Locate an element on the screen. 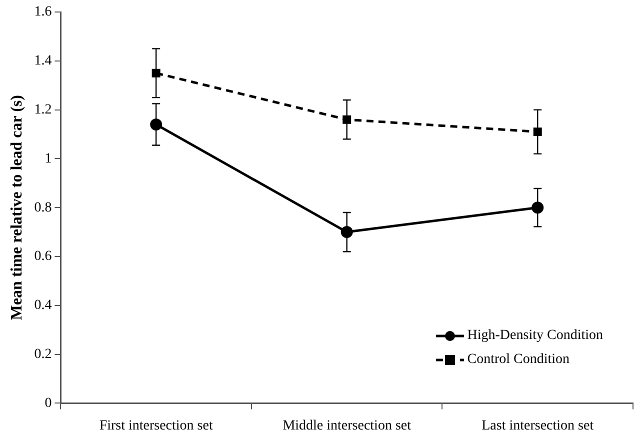 Image resolution: width=643 pixels, height=442 pixels. y-tick-label: 0 is located at coordinates (48, 403).